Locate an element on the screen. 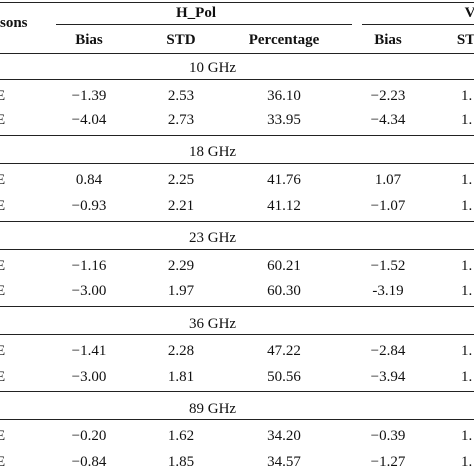 The height and width of the screenshot is (474, 474). v-bias-cell: −3.94 is located at coordinates (388, 377).